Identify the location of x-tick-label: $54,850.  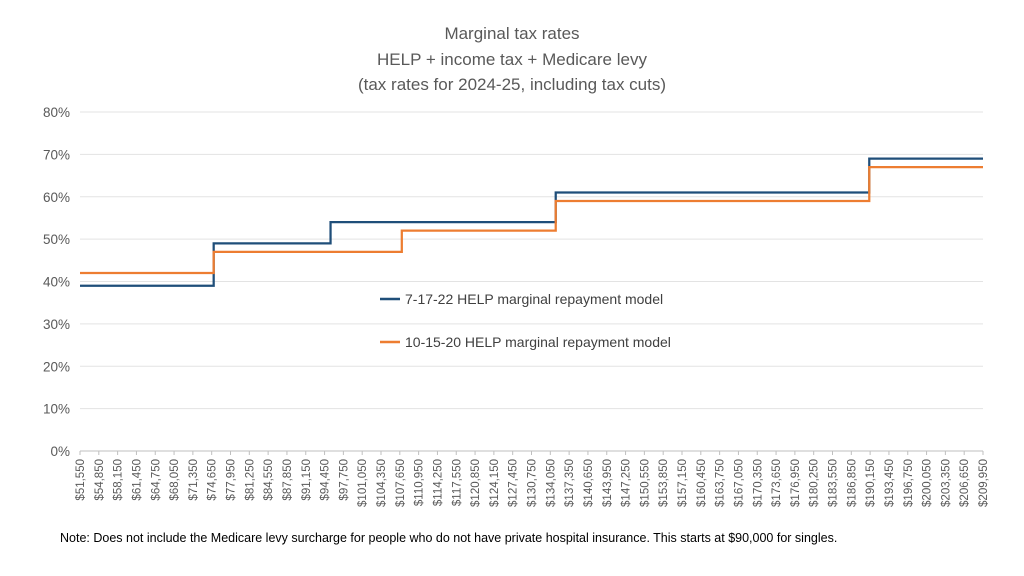
(100, 480).